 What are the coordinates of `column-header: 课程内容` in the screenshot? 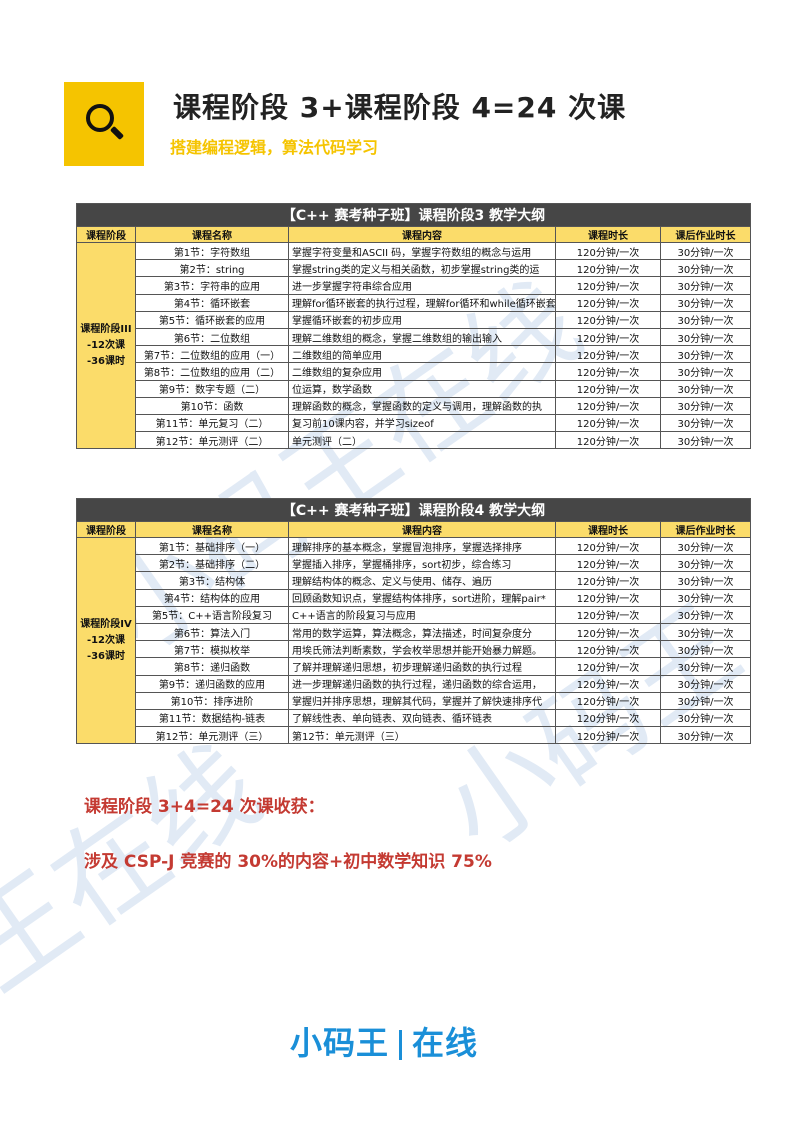 It's located at (422, 234).